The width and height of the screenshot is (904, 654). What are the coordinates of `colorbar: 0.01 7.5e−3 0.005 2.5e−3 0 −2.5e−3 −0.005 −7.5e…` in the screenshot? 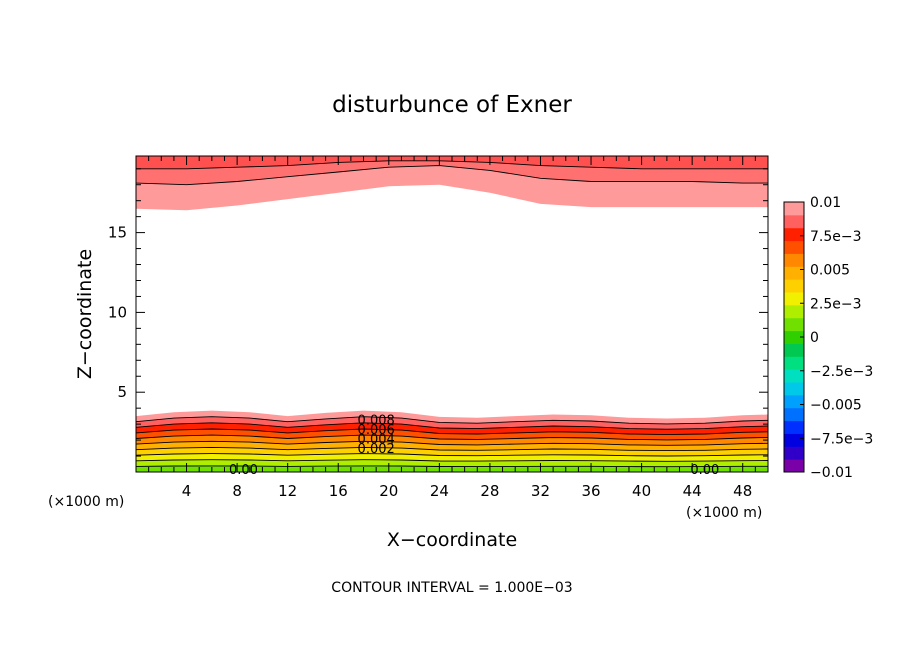 It's located at (828, 338).